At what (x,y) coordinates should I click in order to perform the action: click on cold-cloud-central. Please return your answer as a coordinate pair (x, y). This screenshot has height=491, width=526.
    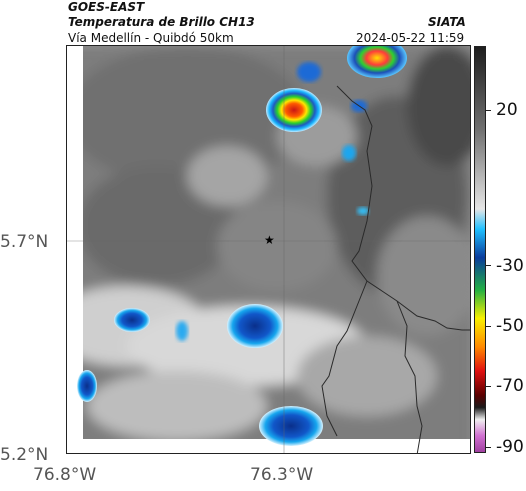
    Looking at the image, I should click on (255, 326).